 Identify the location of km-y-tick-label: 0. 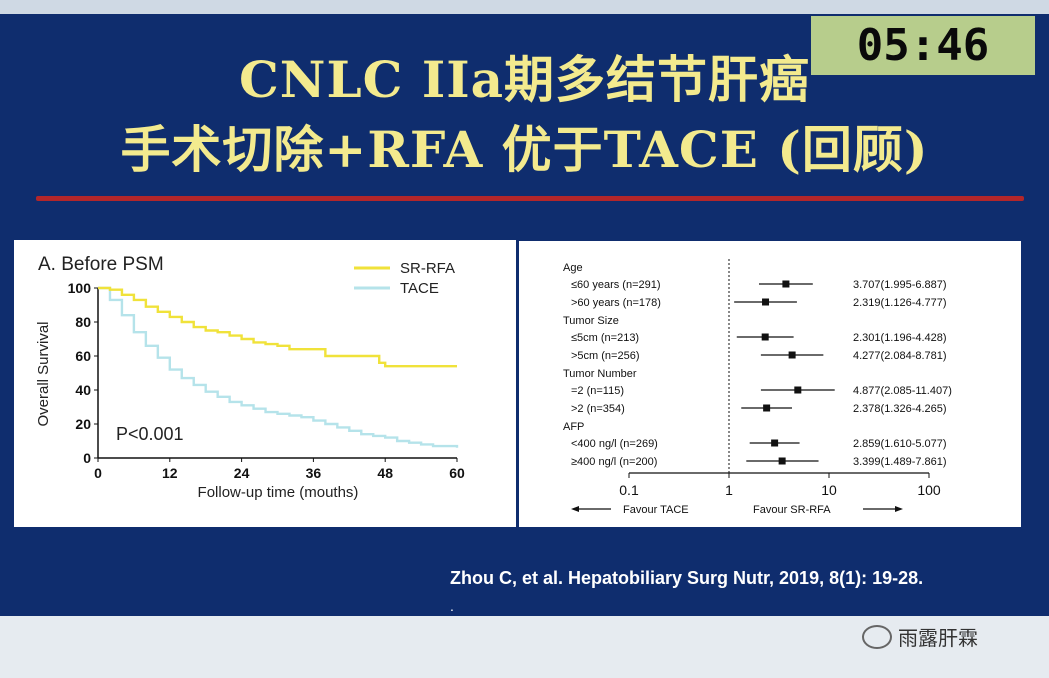
(87, 458).